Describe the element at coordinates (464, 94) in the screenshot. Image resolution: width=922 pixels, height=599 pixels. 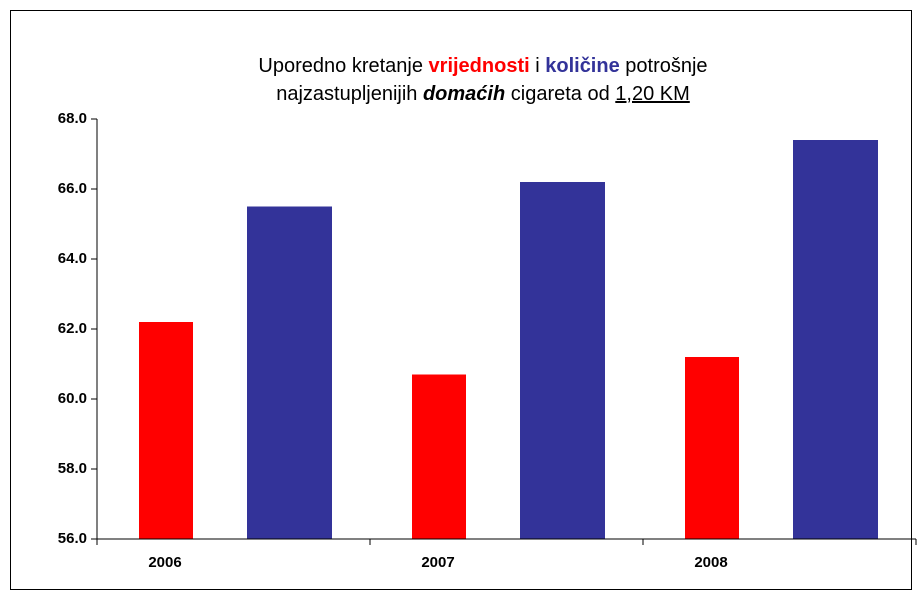
I see `title-part: domaćih` at that location.